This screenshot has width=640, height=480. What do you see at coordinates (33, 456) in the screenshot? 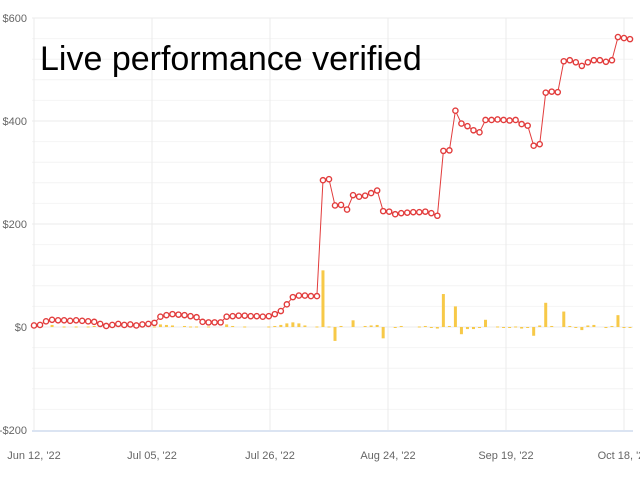
I see `x-tick-label: Jun 12, '22` at bounding box center [33, 456].